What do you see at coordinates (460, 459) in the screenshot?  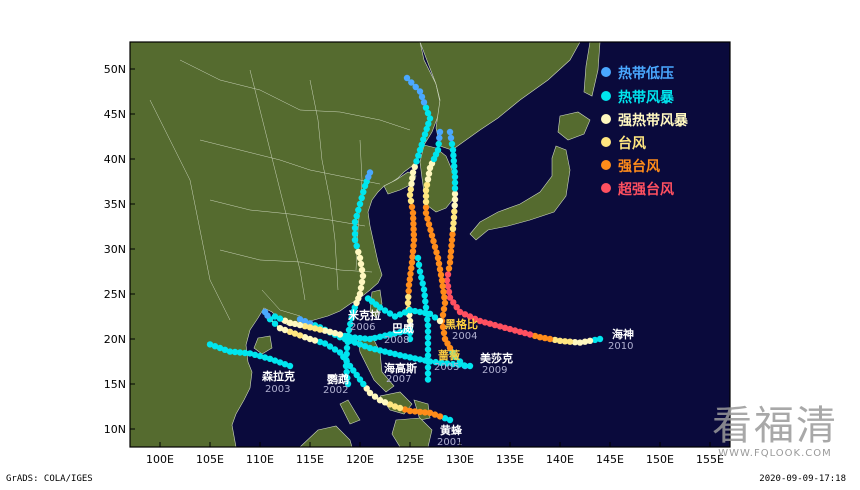 I see `x-tick-label: 130E` at bounding box center [460, 459].